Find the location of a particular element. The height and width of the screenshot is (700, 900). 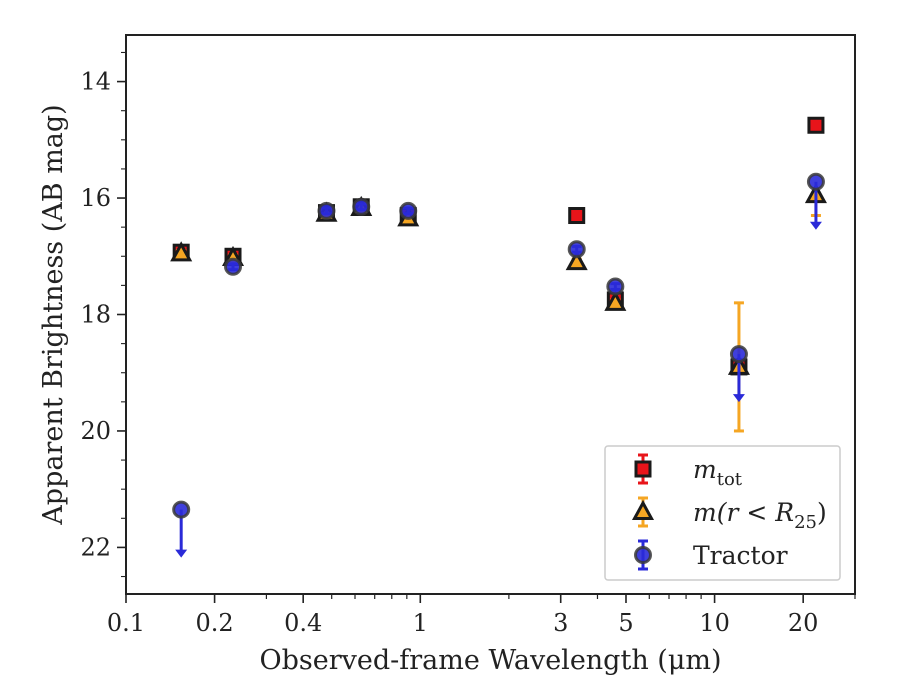

legend-item: m(r < R25) is located at coordinates (729, 514).